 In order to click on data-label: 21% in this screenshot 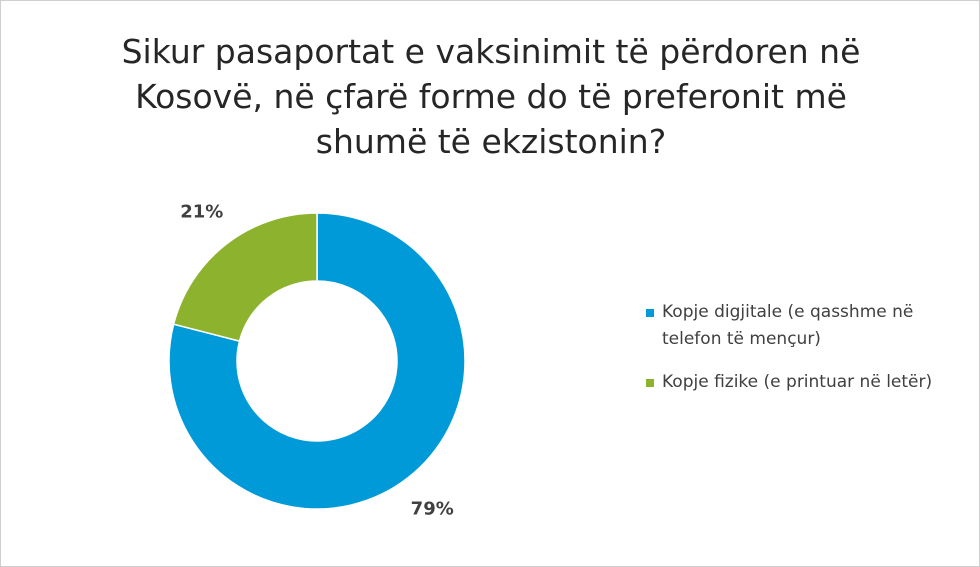, I will do `click(201, 211)`.